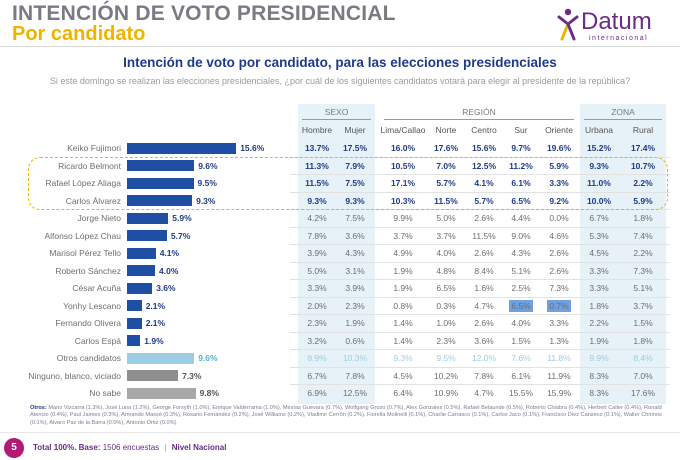 Image resolution: width=680 pixels, height=460 pixels. What do you see at coordinates (643, 165) in the screenshot?
I see `table-cell: 10.7%` at bounding box center [643, 165].